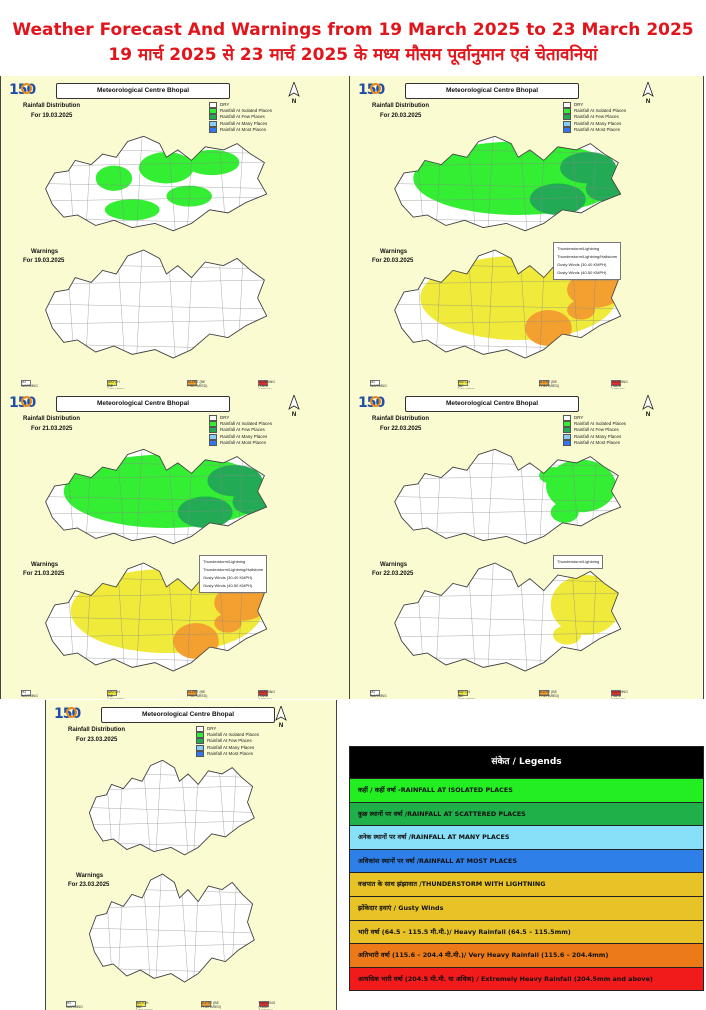 The width and height of the screenshot is (706, 1010). What do you see at coordinates (44, 574) in the screenshot?
I see `warn-date: For 21.03.2025` at bounding box center [44, 574].